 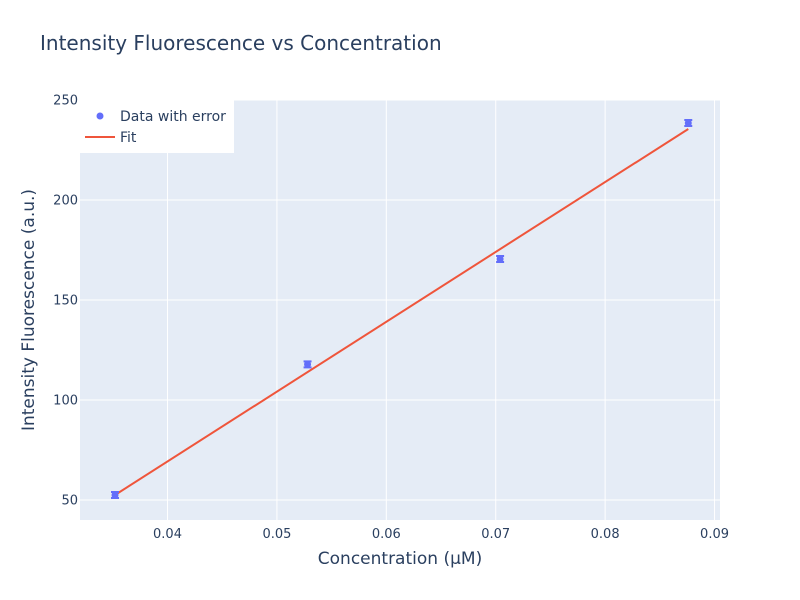 I want to click on x-tick-label: 0.09, so click(x=714, y=534).